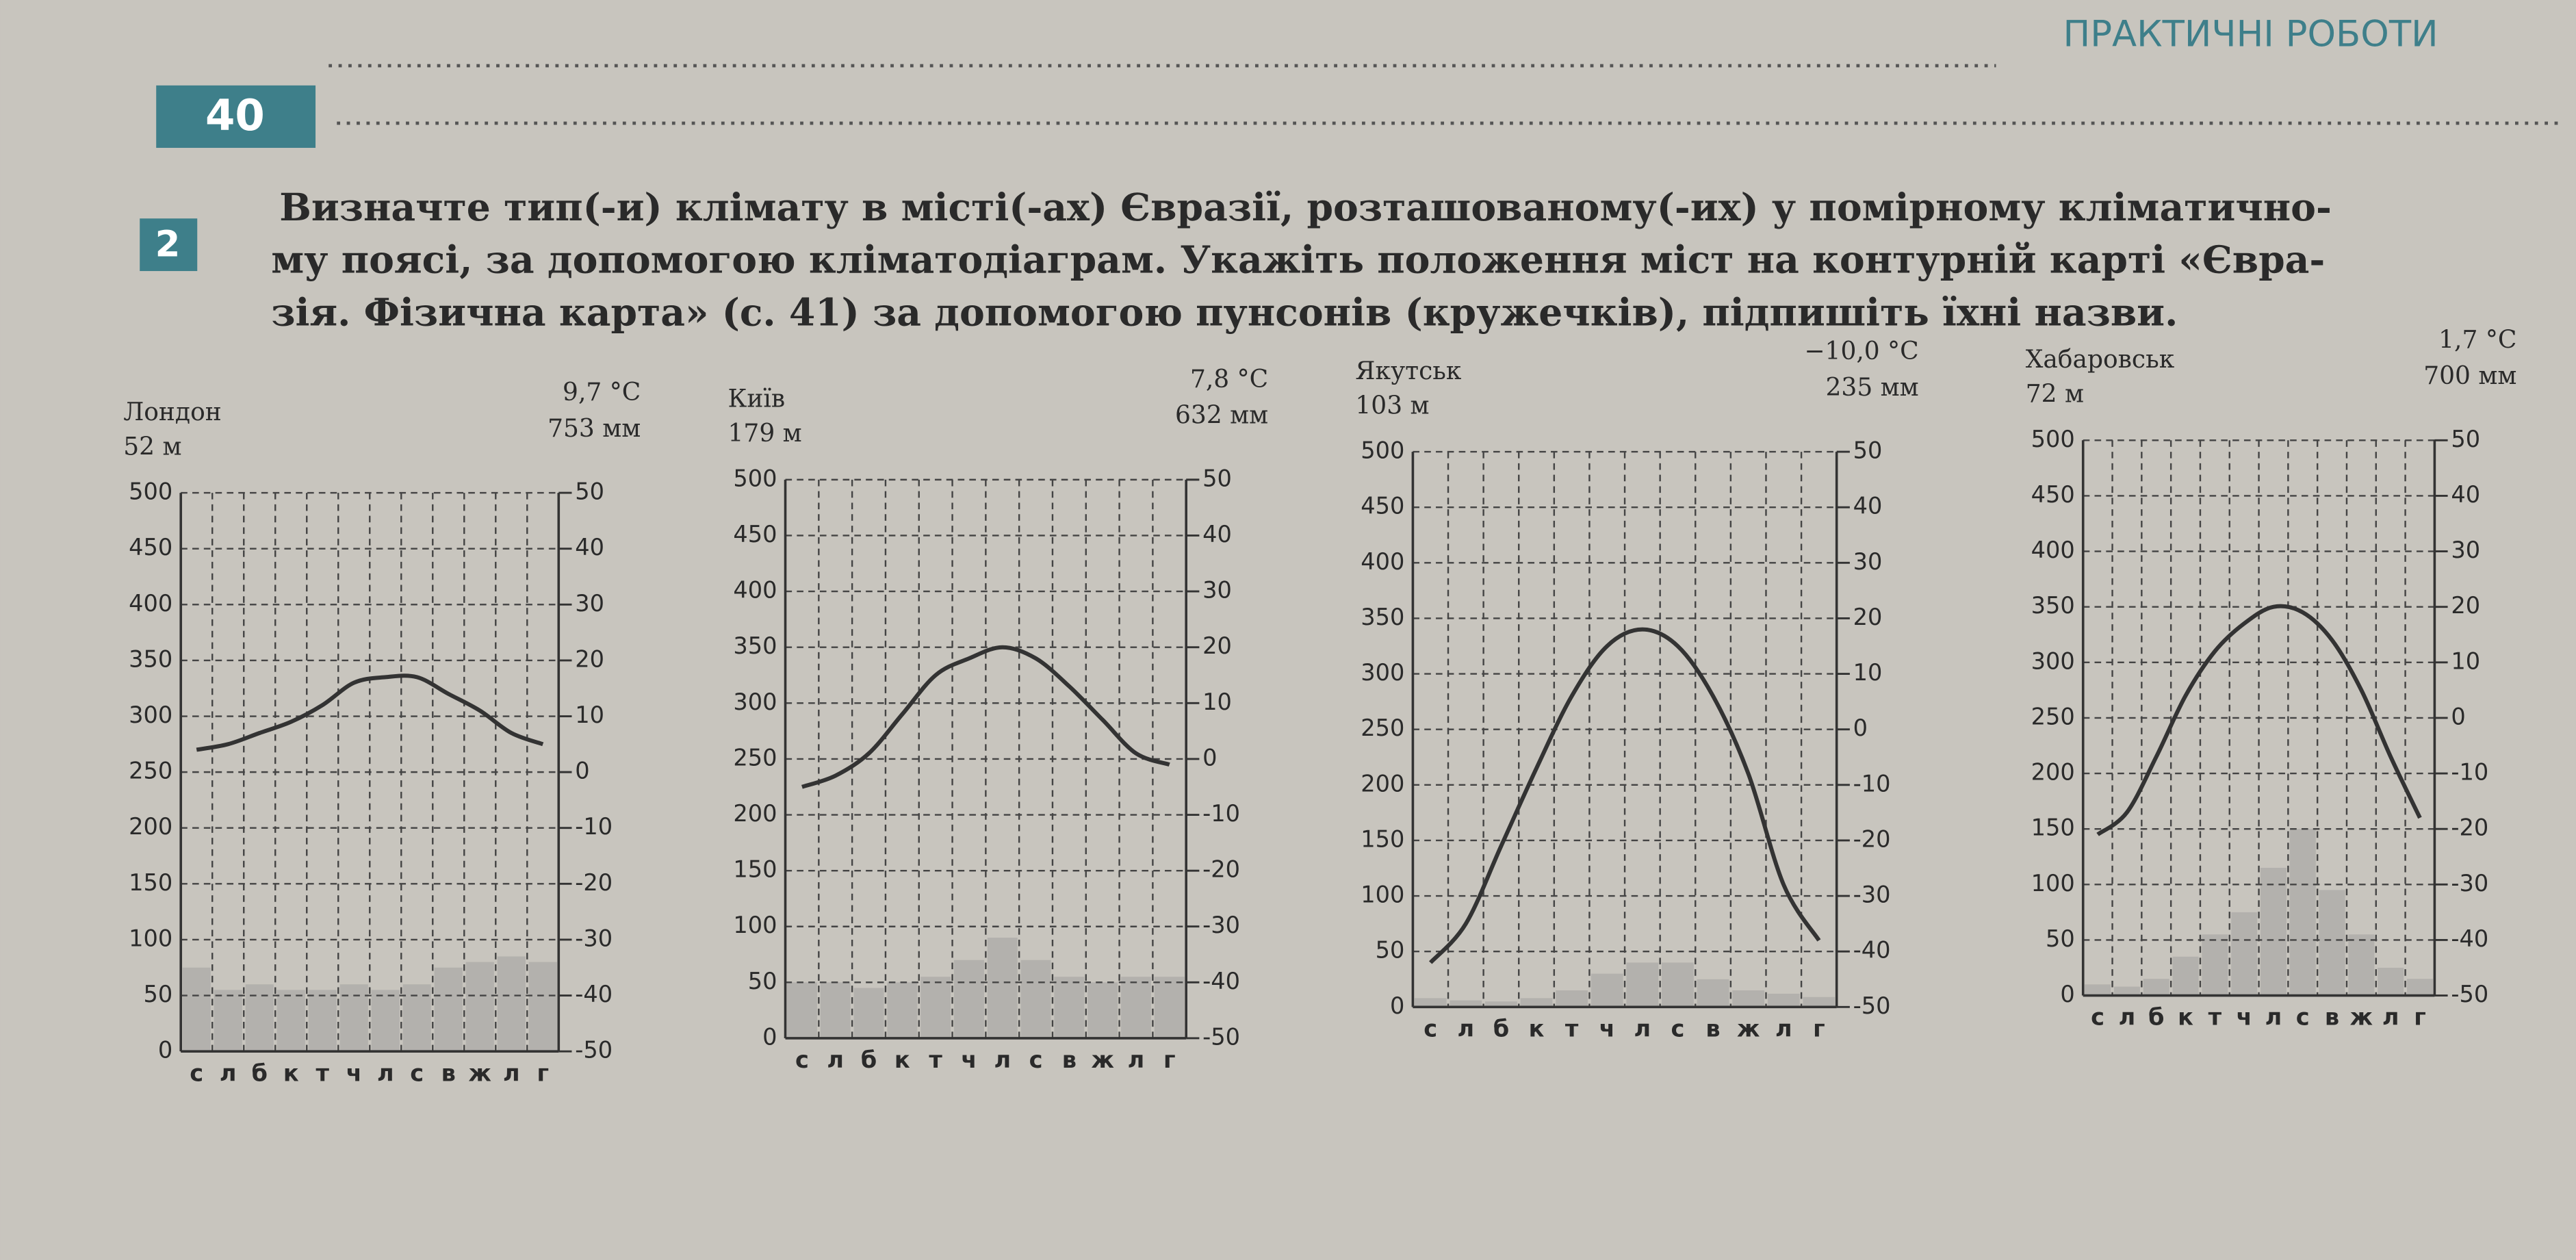  I want to click on task-number: 2, so click(168, 245).